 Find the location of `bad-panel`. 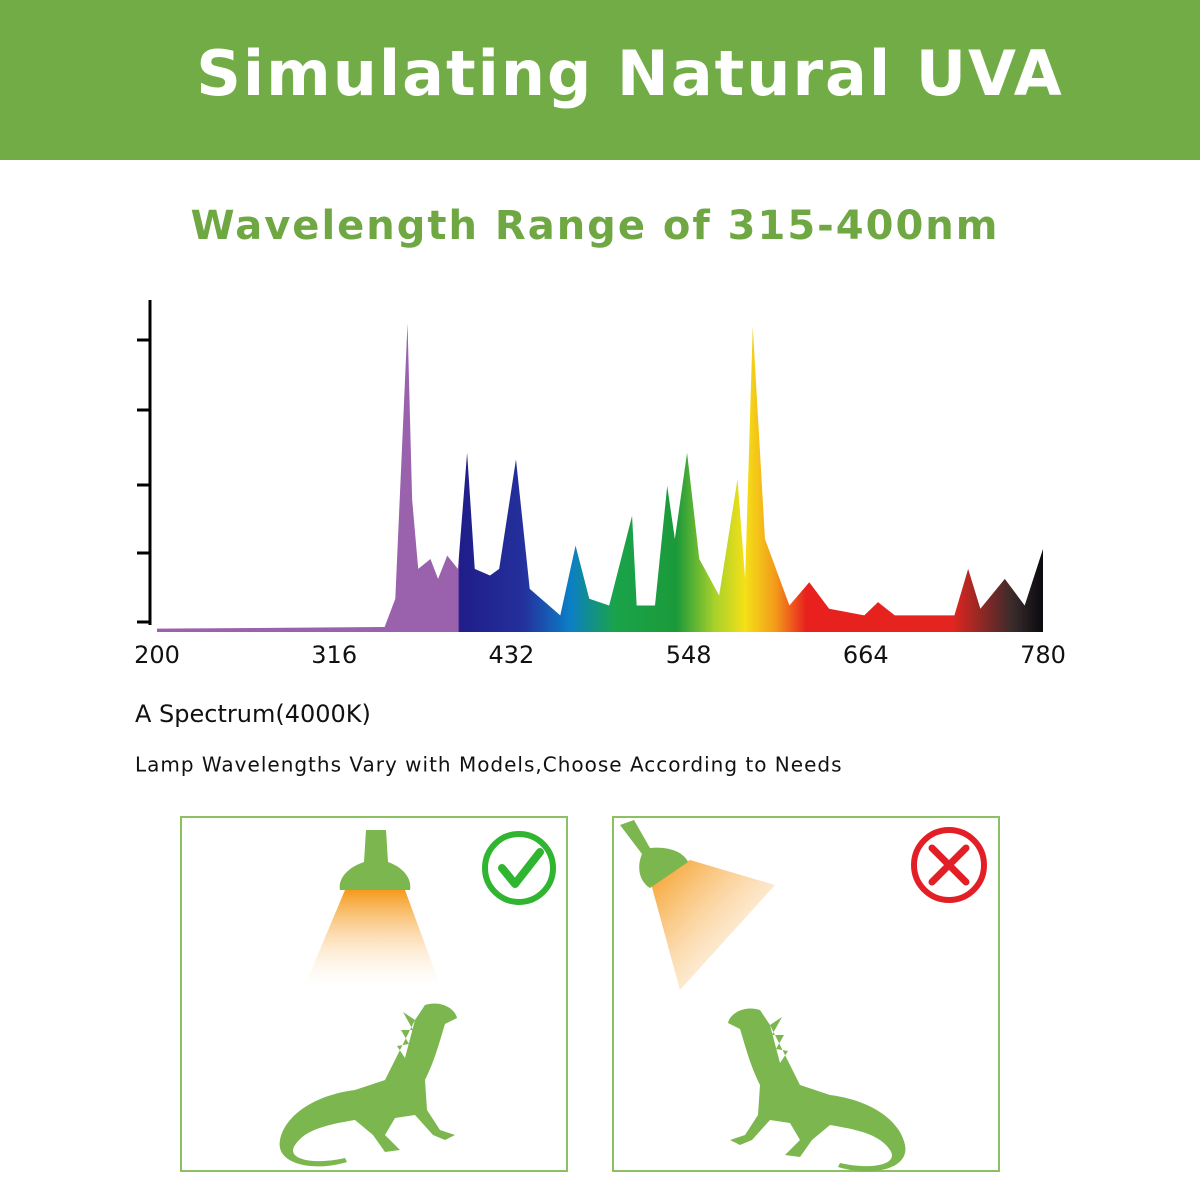

bad-panel is located at coordinates (806, 994).